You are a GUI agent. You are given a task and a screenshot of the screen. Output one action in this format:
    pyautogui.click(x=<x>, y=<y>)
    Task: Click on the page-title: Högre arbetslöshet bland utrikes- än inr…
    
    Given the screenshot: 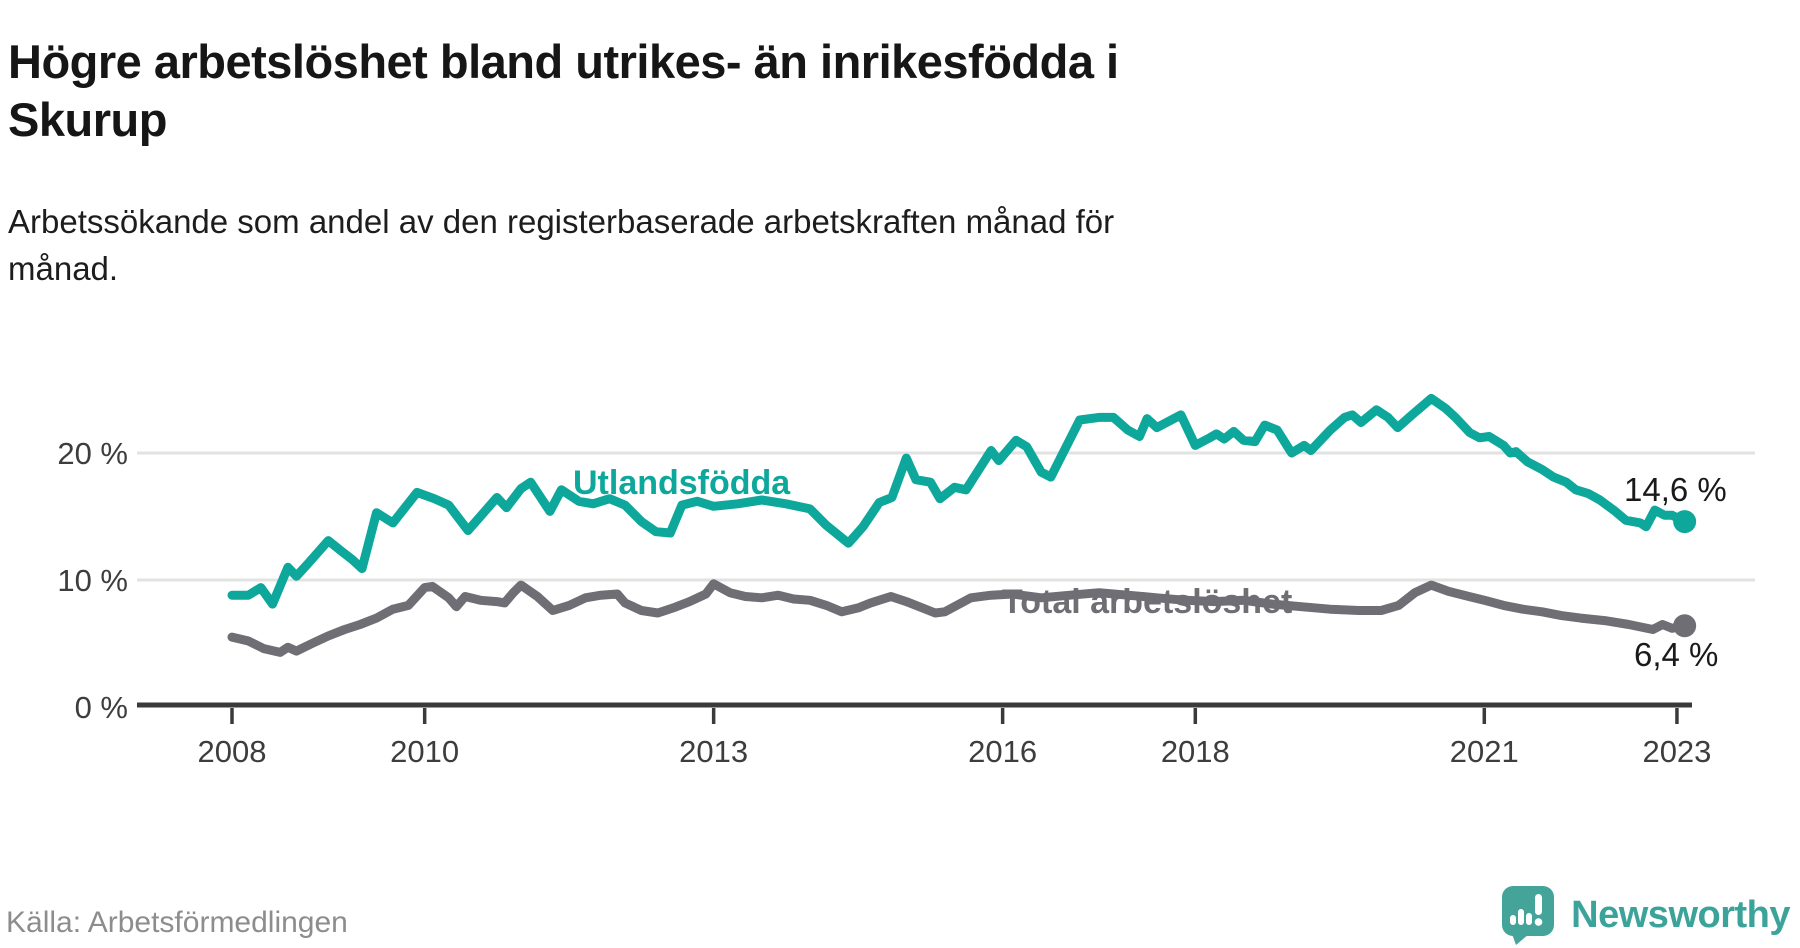 What is the action you would take?
    pyautogui.click(x=563, y=91)
    